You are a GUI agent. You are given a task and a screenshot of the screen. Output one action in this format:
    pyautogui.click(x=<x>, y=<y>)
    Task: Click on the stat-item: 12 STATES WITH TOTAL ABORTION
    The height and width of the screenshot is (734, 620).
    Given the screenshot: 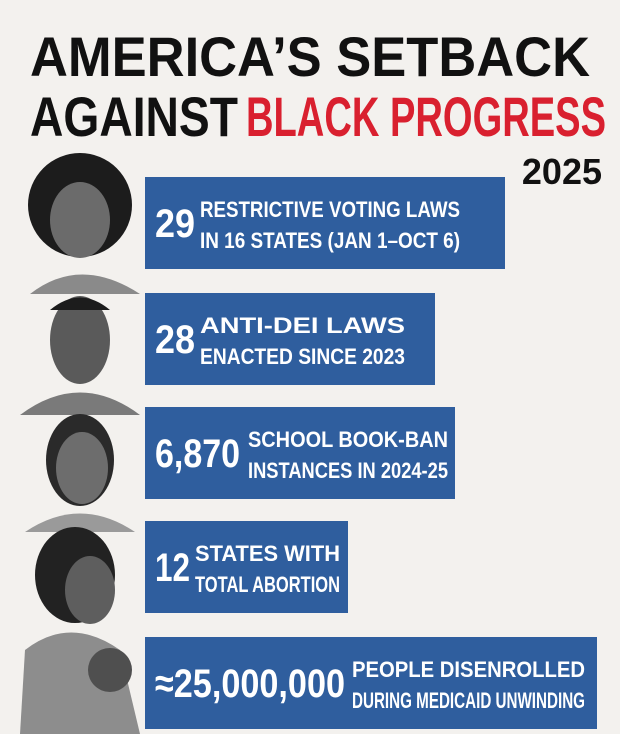 What is the action you would take?
    pyautogui.click(x=246, y=567)
    